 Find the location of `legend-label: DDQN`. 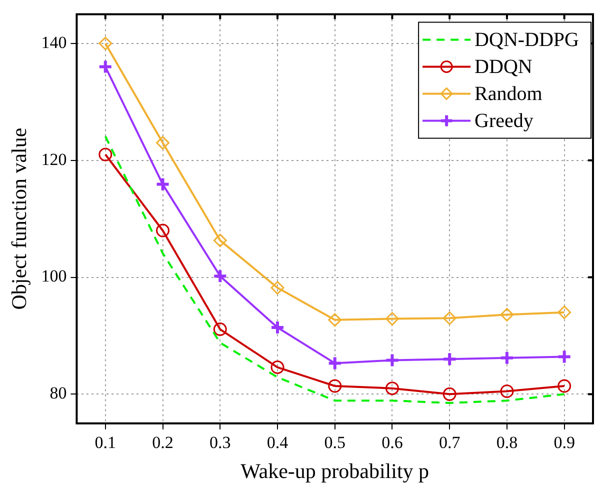

legend-label: DDQN is located at coordinates (503, 67).